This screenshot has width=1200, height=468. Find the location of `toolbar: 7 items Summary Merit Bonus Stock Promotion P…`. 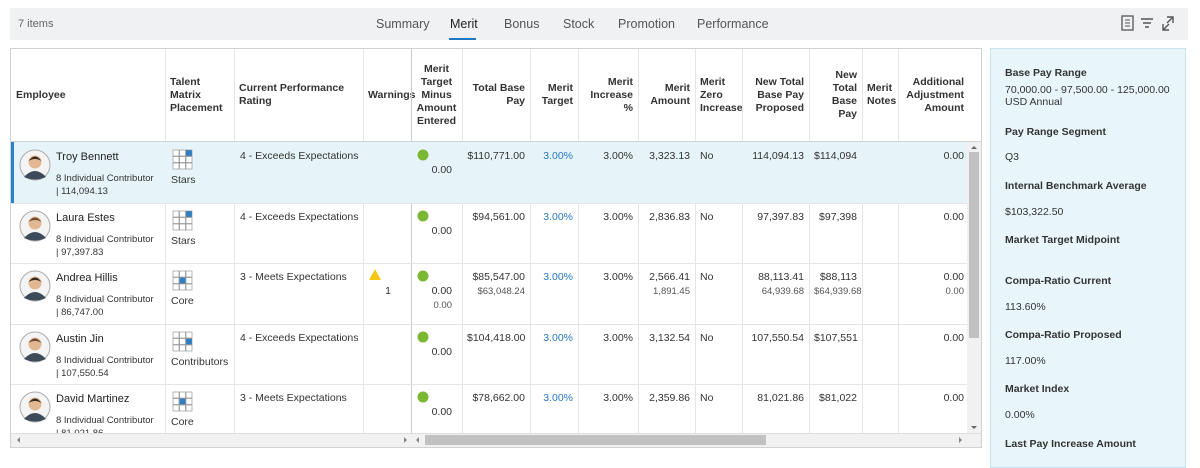

toolbar: 7 items Summary Merit Bonus Stock Promotion P… is located at coordinates (599, 24).